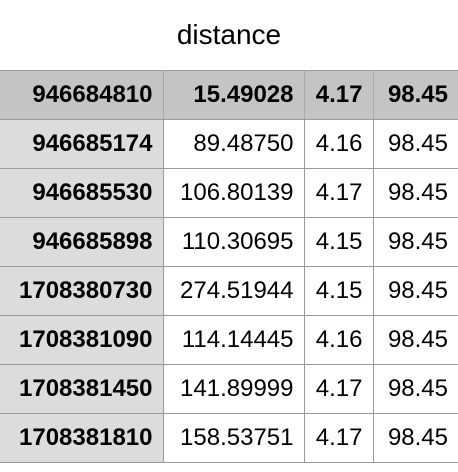 This screenshot has width=458, height=472. I want to click on table-row: 1708381450 141.89999 4.17 98.45, so click(229, 389).